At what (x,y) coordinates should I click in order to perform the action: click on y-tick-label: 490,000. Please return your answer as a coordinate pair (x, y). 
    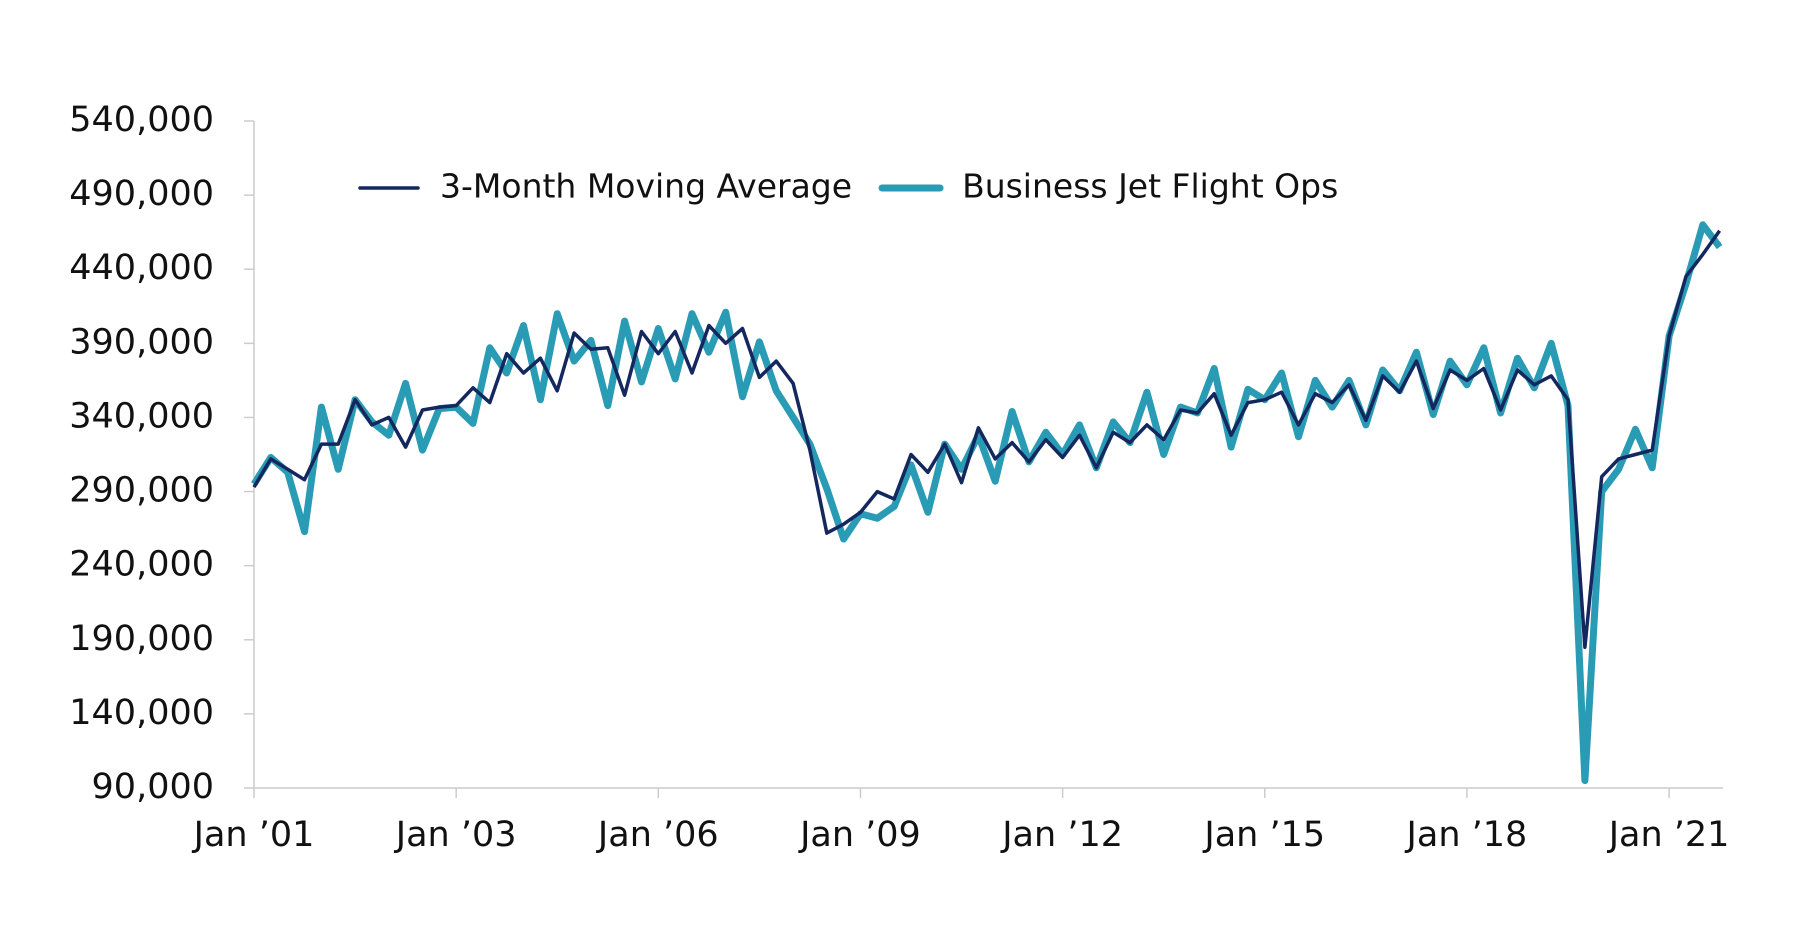
    Looking at the image, I should click on (141, 194).